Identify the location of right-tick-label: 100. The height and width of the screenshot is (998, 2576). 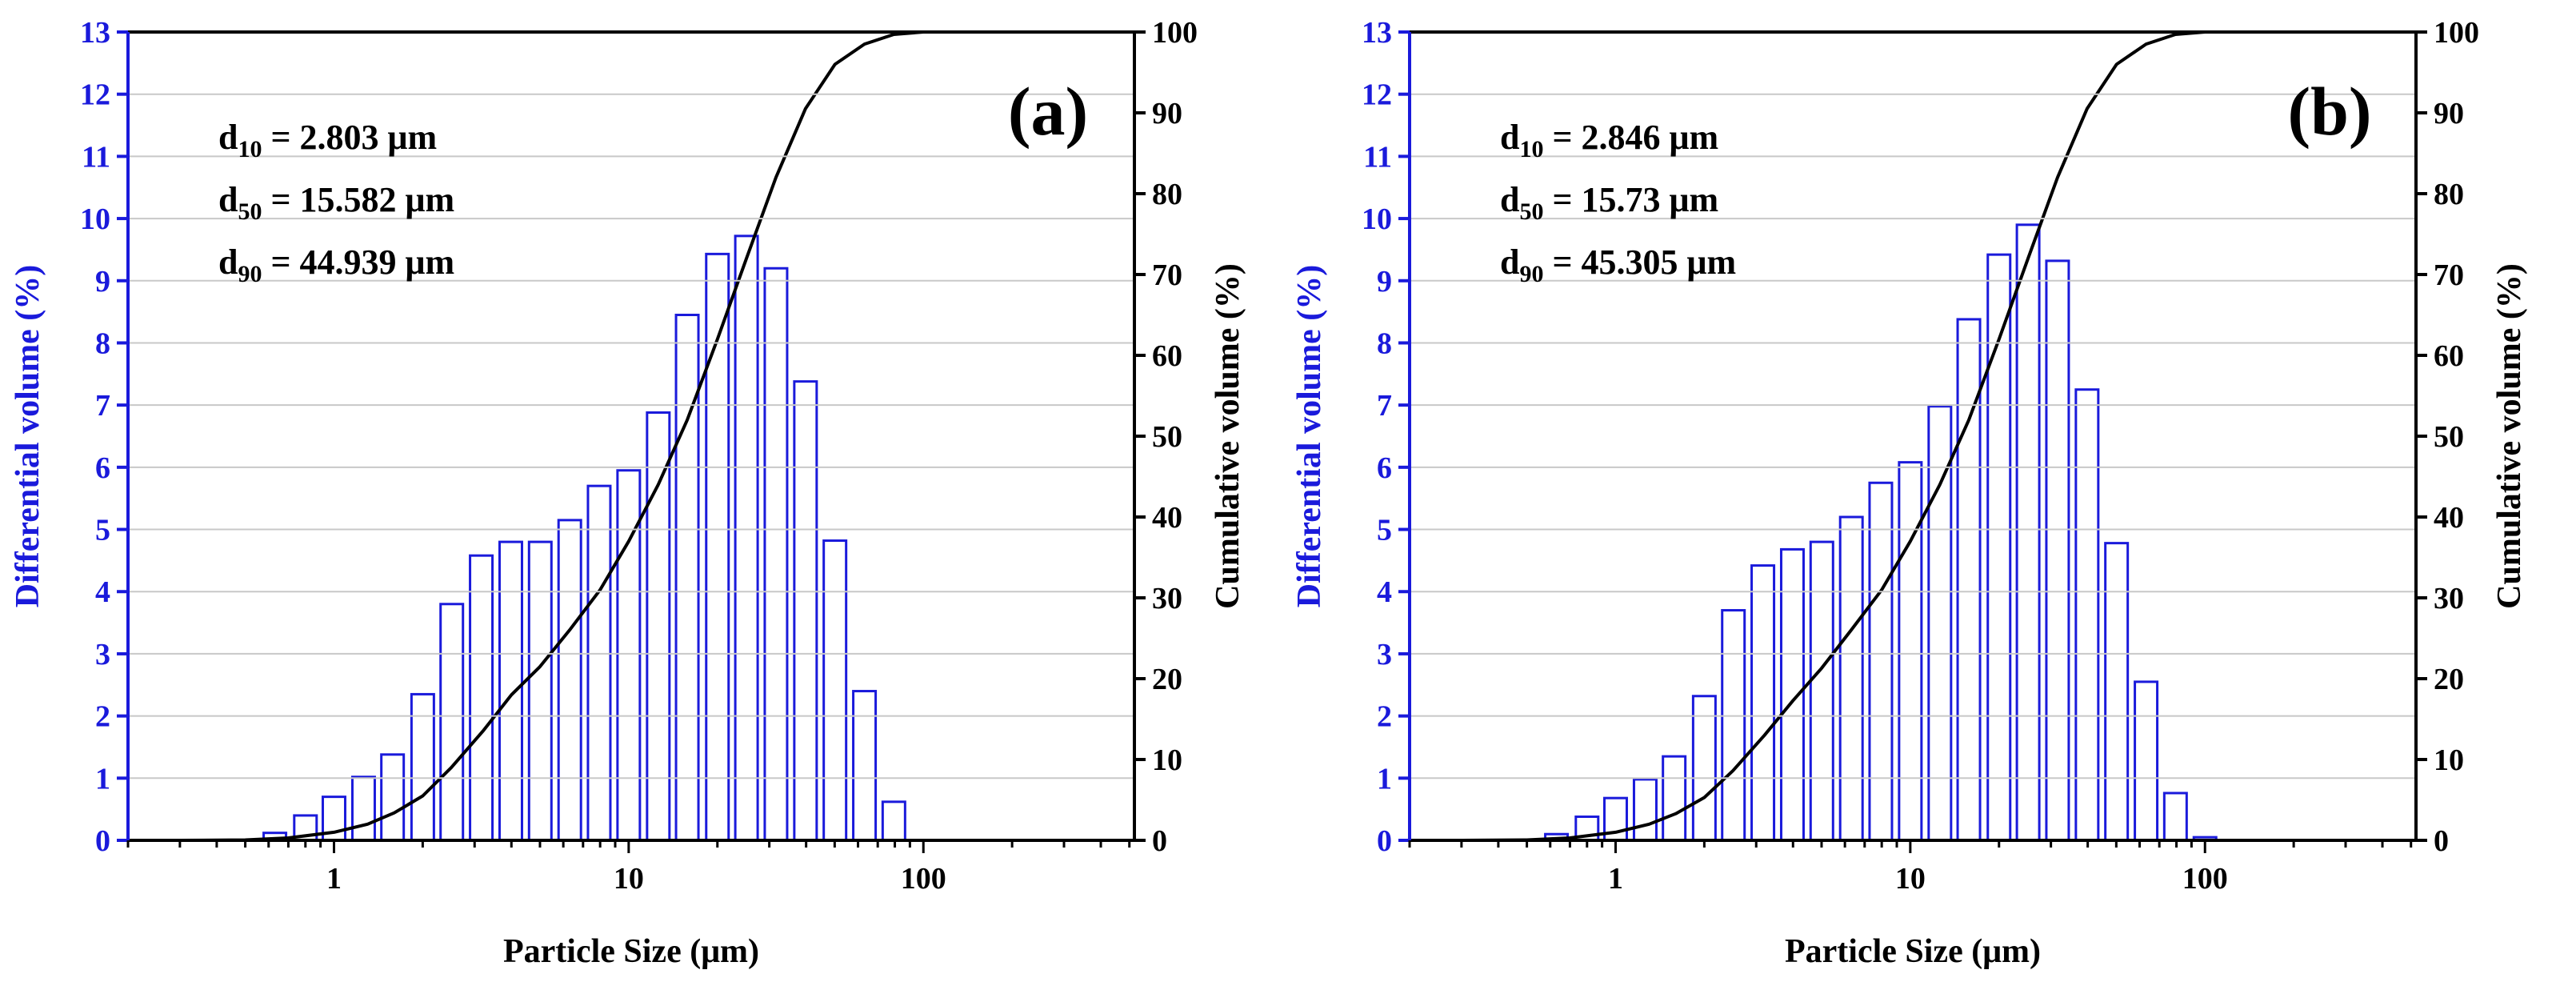
(1175, 33).